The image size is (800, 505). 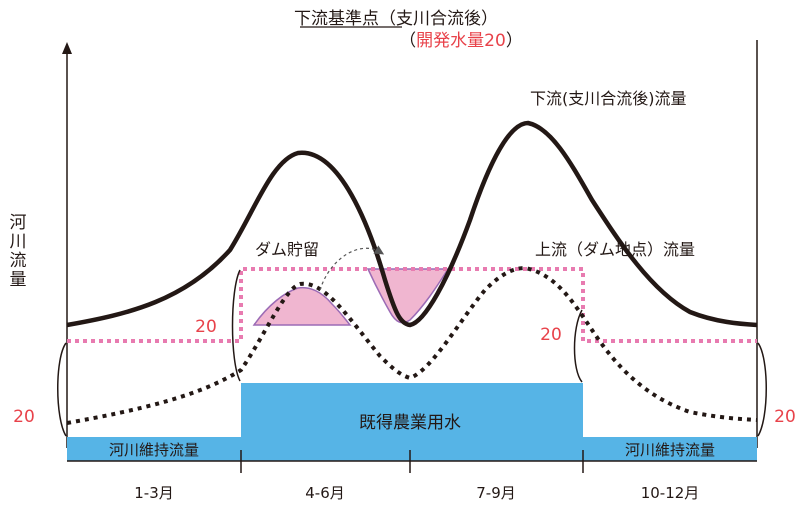 I want to click on title-line2: （開発水量20）, so click(x=461, y=41).